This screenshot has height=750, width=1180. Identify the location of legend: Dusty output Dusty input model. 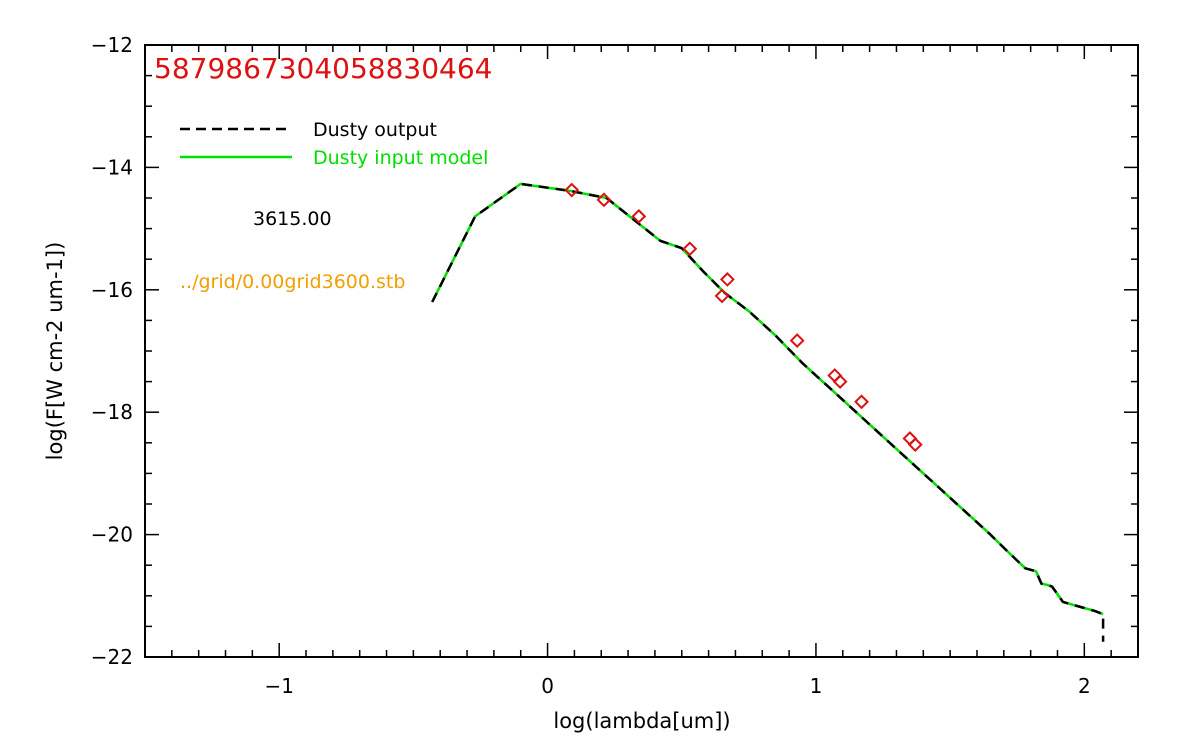
(334, 144).